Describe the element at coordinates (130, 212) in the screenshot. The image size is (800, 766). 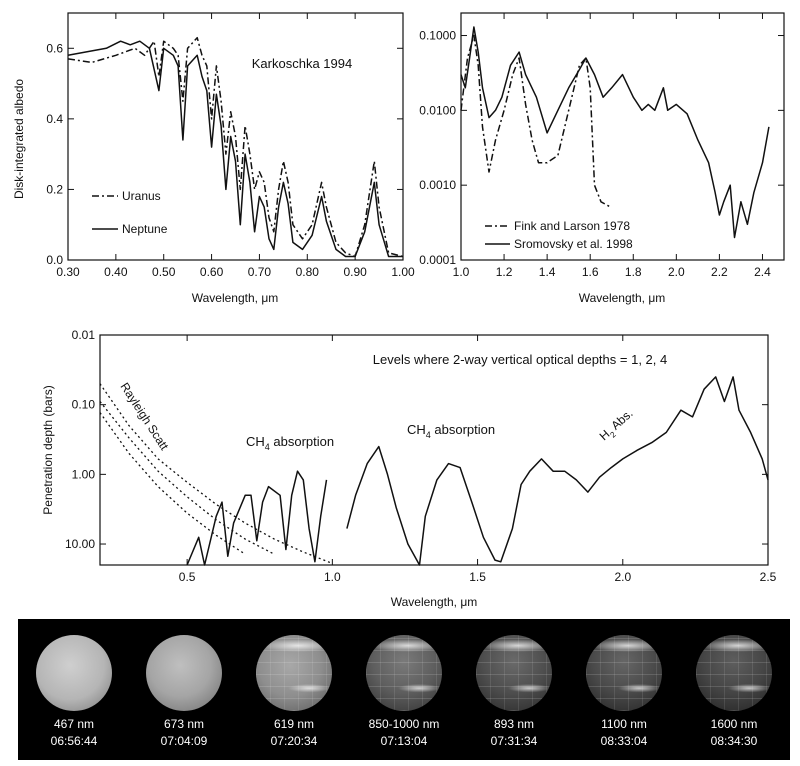
I see `legend: Uranus Neptune` at that location.